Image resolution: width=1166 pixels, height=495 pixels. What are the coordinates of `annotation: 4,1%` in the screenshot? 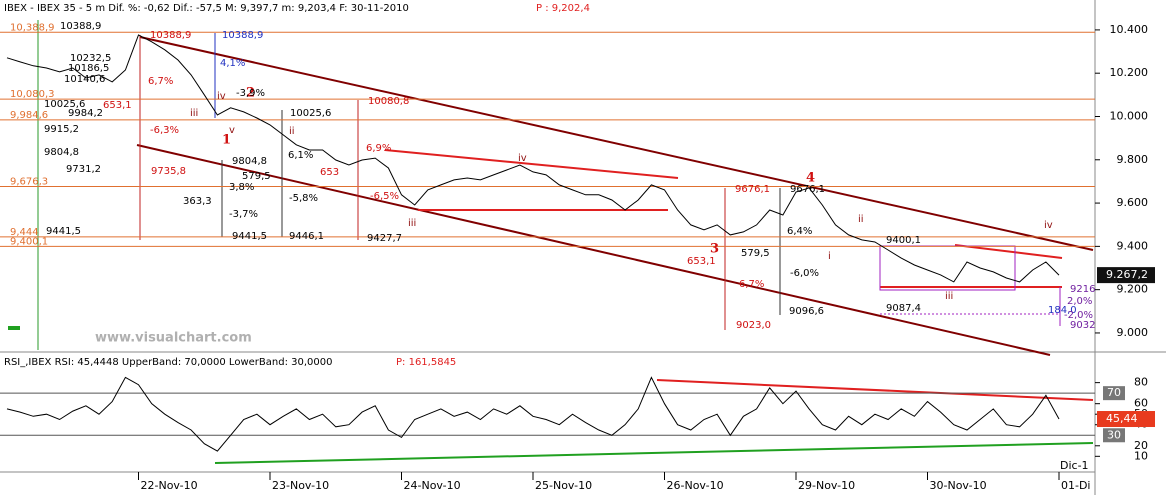 It's located at (232, 63).